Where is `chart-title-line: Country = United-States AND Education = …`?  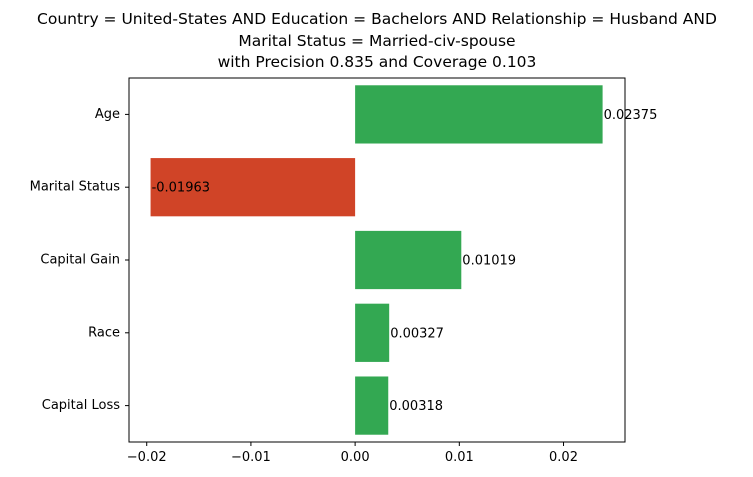
chart-title-line: Country = United-States AND Education = … is located at coordinates (377, 19).